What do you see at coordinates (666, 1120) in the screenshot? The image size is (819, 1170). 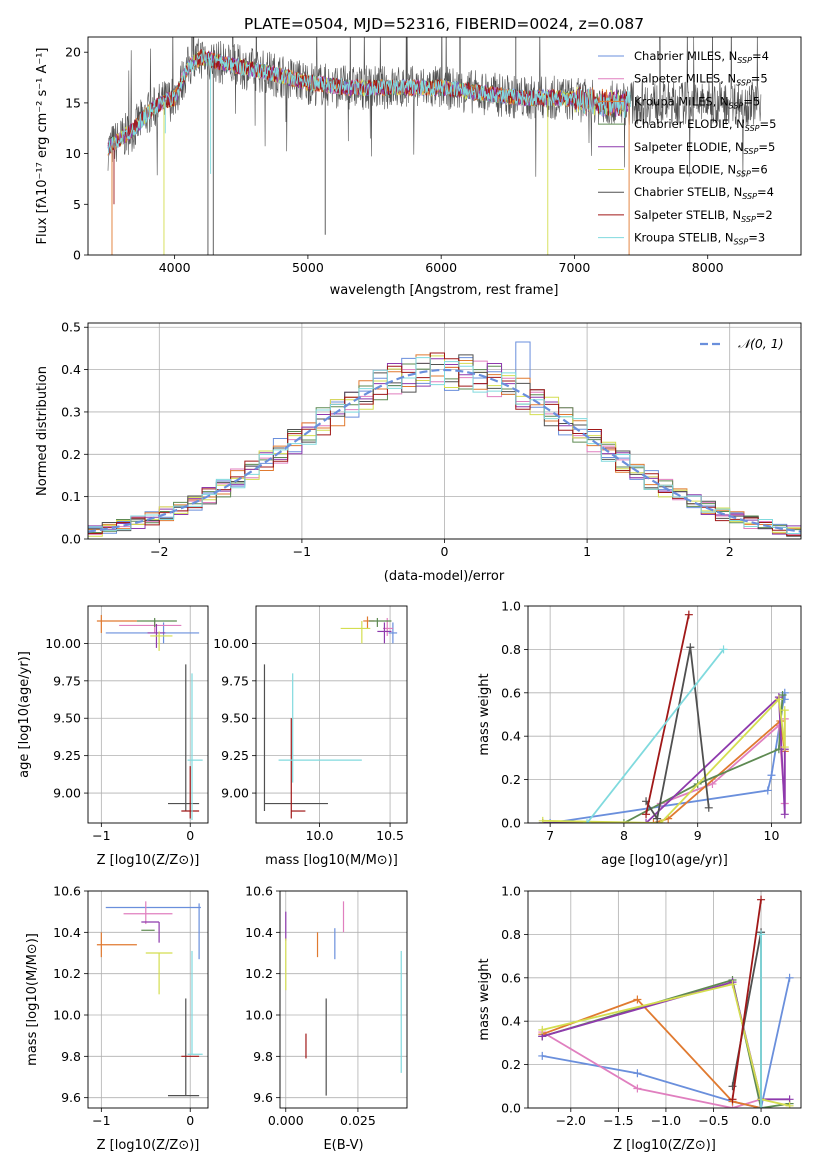 I see `x-tick-label: −1.0` at bounding box center [666, 1120].